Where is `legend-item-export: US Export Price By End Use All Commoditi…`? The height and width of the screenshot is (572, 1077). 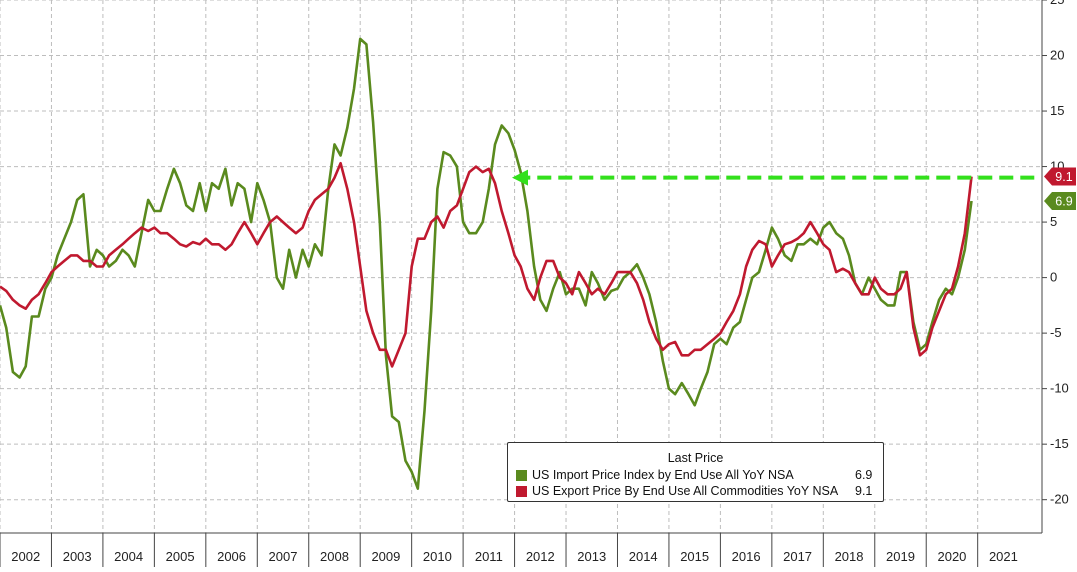 legend-item-export: US Export Price By End Use All Commoditi… is located at coordinates (695, 491).